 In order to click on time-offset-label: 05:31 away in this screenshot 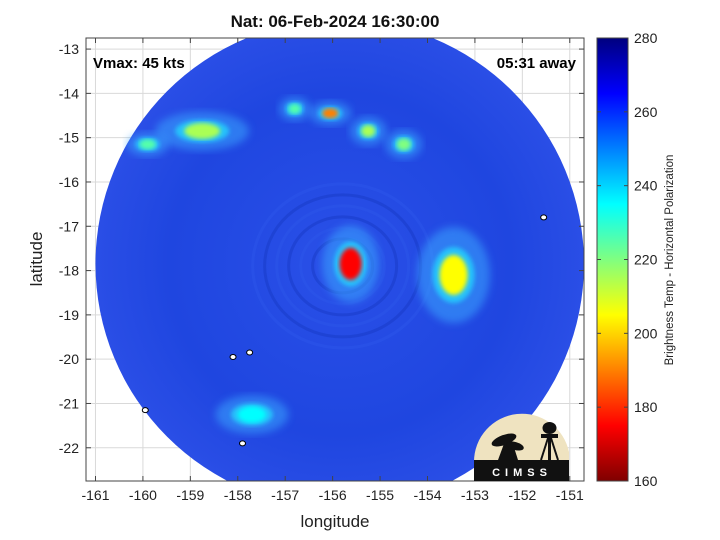, I will do `click(537, 63)`.